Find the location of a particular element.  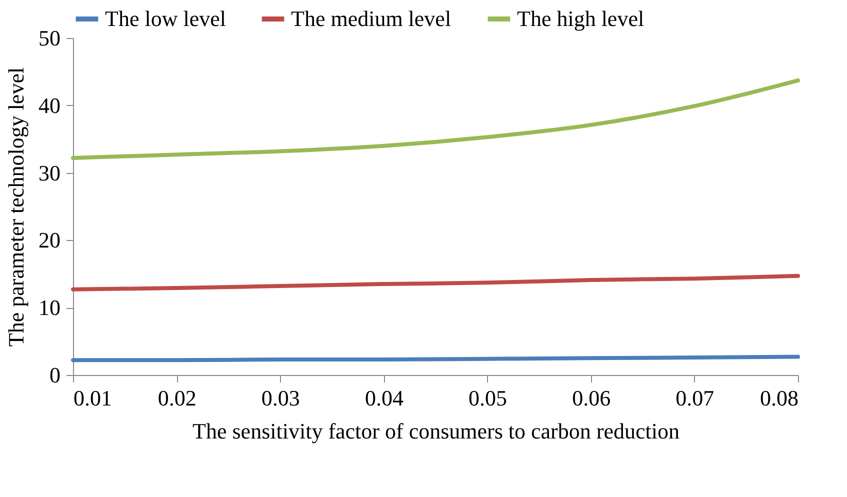

x-tick-label: 0.03 is located at coordinates (280, 398).